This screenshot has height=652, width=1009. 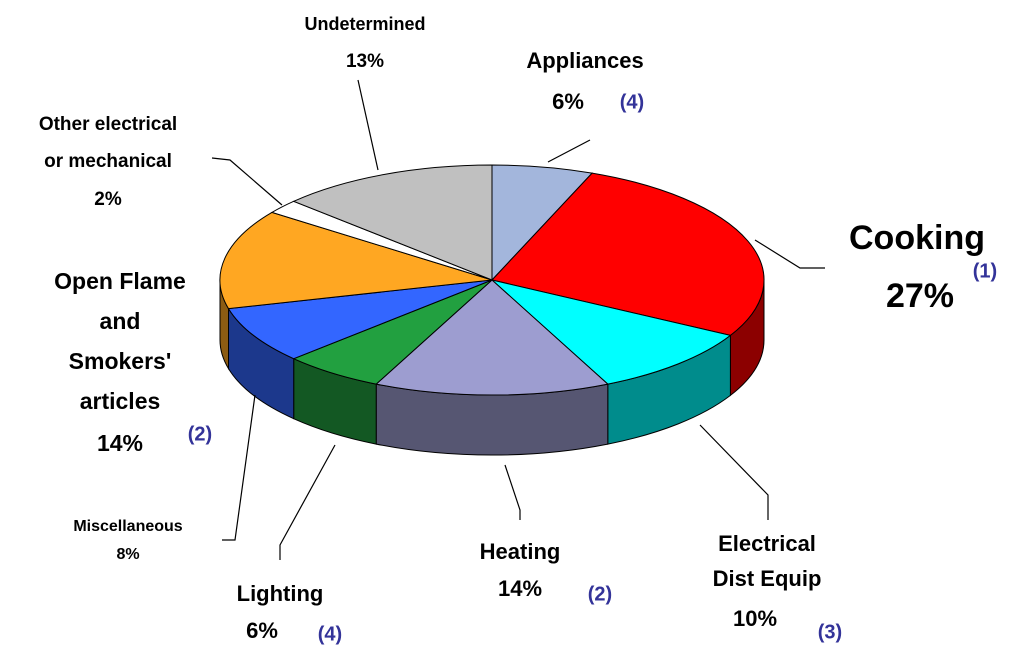 I want to click on label-line: Appliances, so click(x=584, y=60).